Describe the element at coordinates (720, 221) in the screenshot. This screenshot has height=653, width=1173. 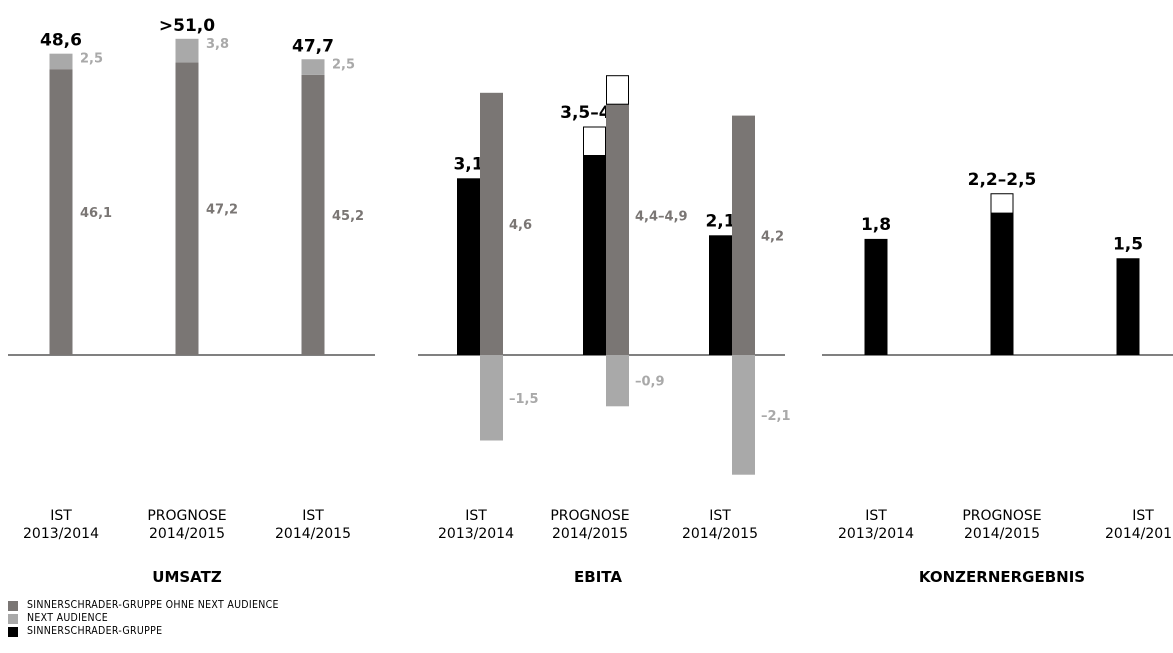
I see `ebita-total-label: 2,1` at that location.